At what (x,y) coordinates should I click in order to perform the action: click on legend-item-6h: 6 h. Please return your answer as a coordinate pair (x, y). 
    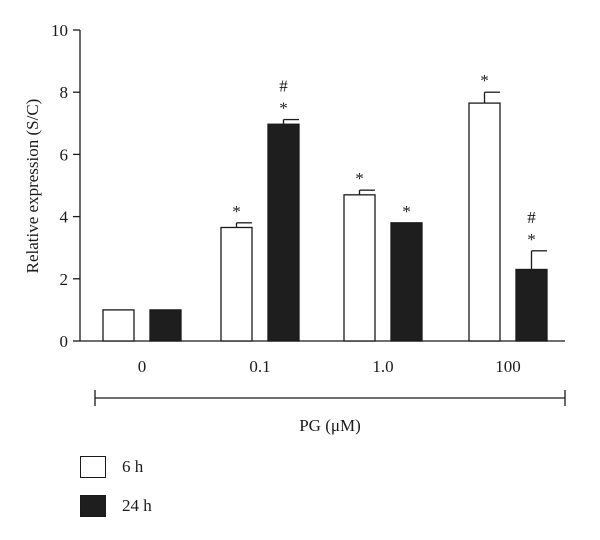
    Looking at the image, I should click on (116, 467).